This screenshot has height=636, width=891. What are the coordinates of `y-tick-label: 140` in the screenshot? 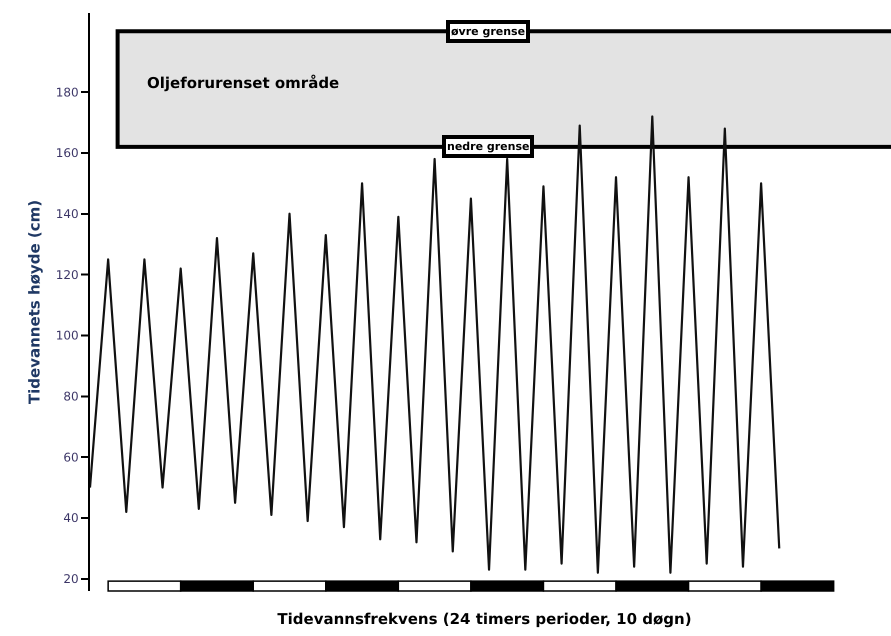 It's located at (67, 213).